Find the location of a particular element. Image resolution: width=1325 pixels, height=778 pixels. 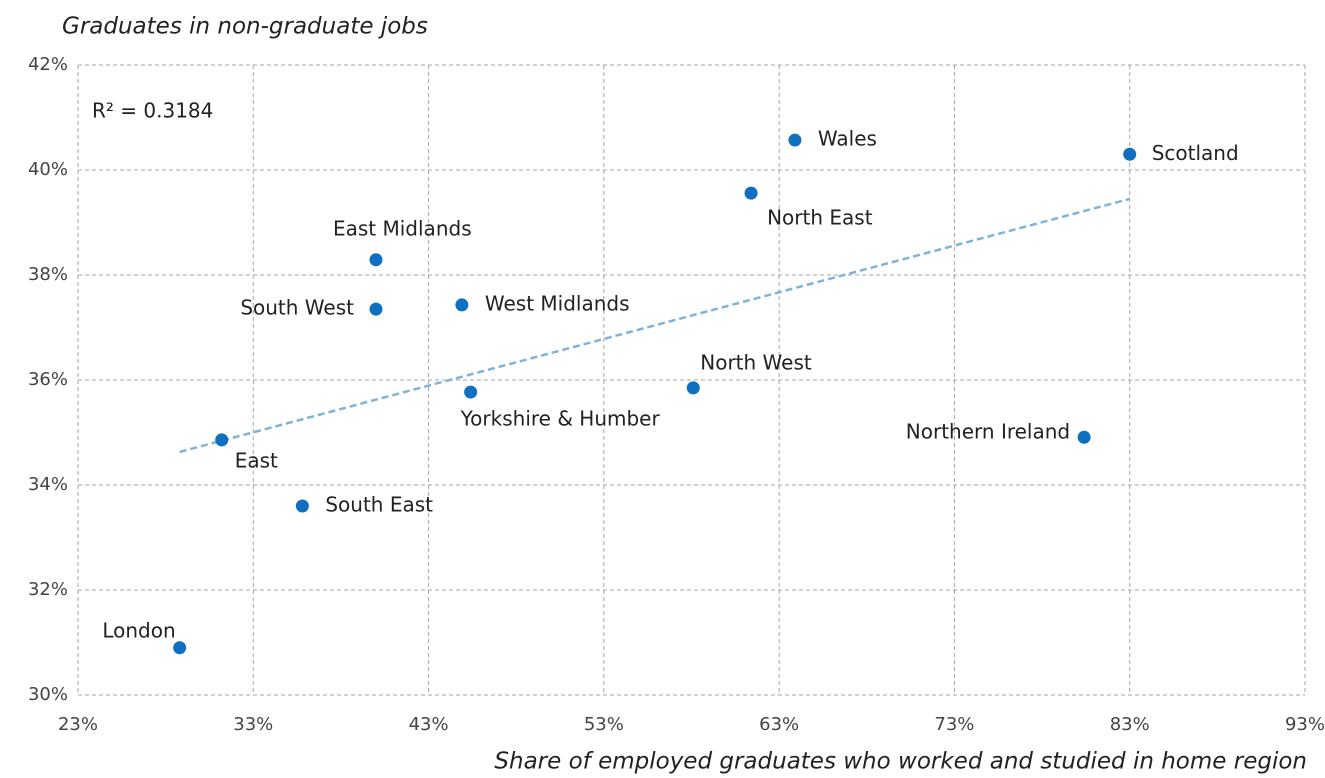

y-tick-label: 42% is located at coordinates (48, 64).